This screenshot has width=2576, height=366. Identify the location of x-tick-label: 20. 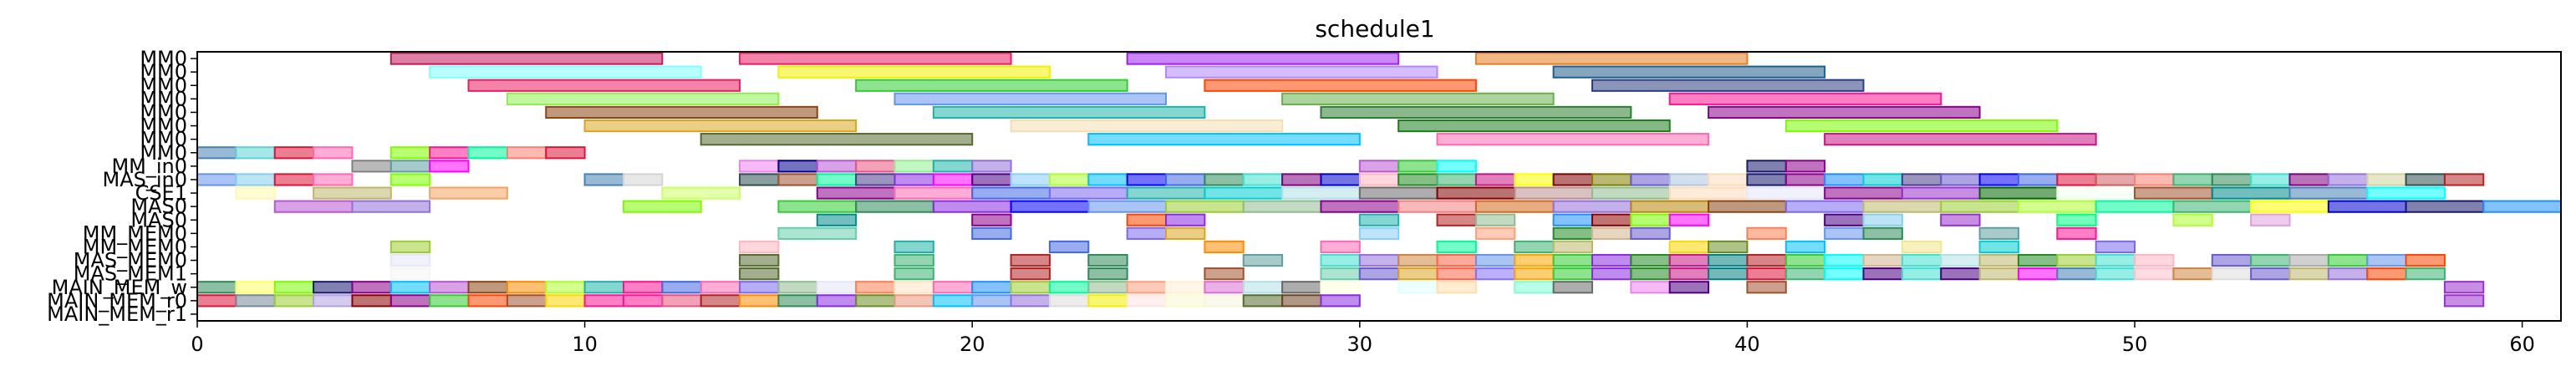
(972, 344).